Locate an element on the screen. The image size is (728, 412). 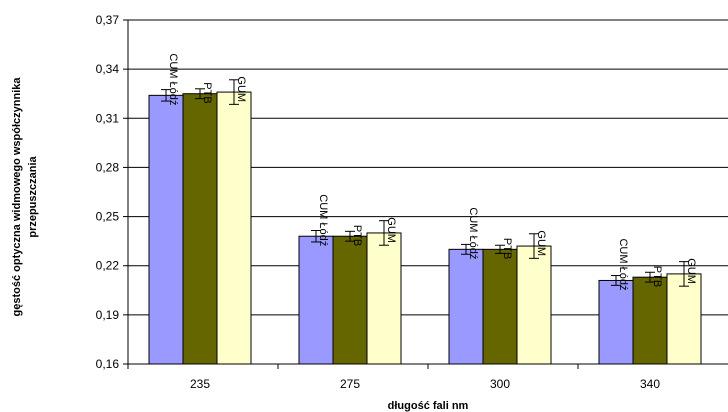
x-tick-label: 275 is located at coordinates (350, 384).